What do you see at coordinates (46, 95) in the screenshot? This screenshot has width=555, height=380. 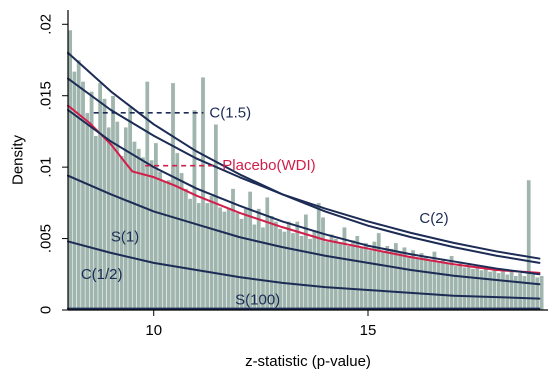 I see `y-tick-label: .015` at bounding box center [46, 95].